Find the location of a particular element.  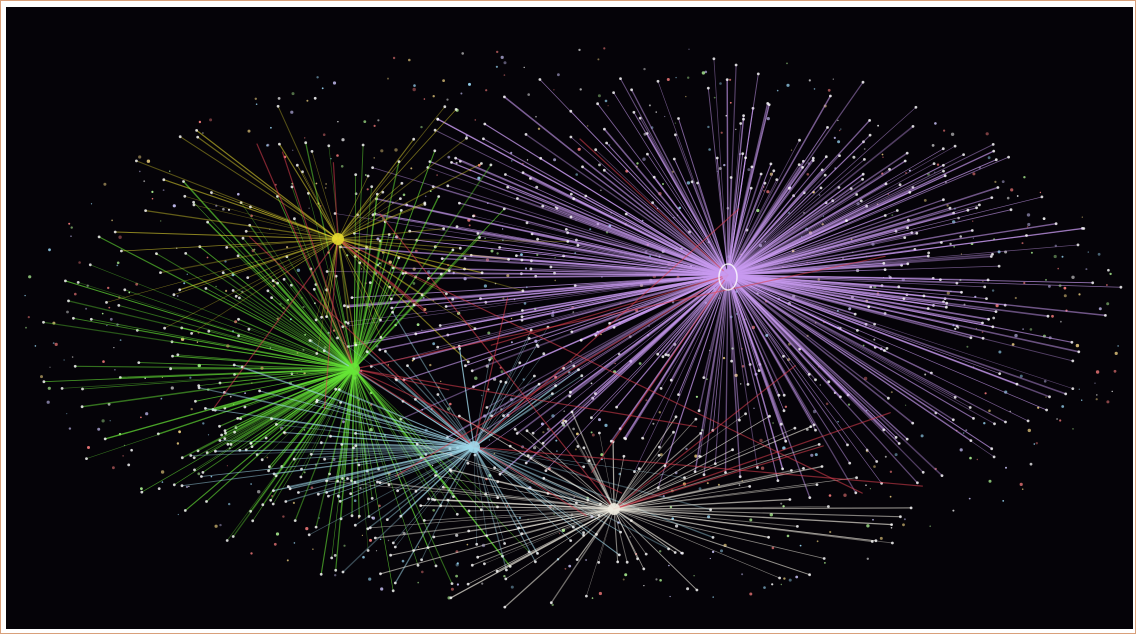

cross-edge is located at coordinates (704, 437).